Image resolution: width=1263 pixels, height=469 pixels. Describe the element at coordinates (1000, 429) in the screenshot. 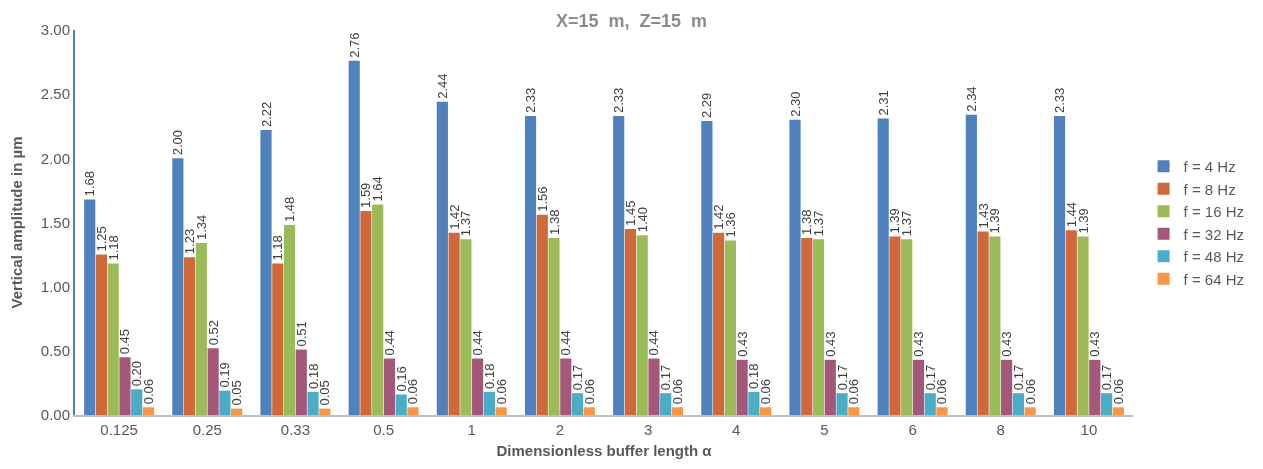

I see `x-tick-label: 8` at that location.